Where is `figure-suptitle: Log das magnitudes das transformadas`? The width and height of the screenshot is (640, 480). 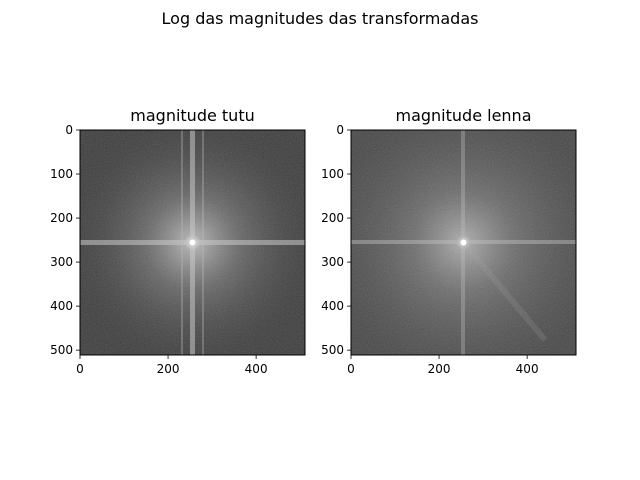 figure-suptitle: Log das magnitudes das transformadas is located at coordinates (320, 18).